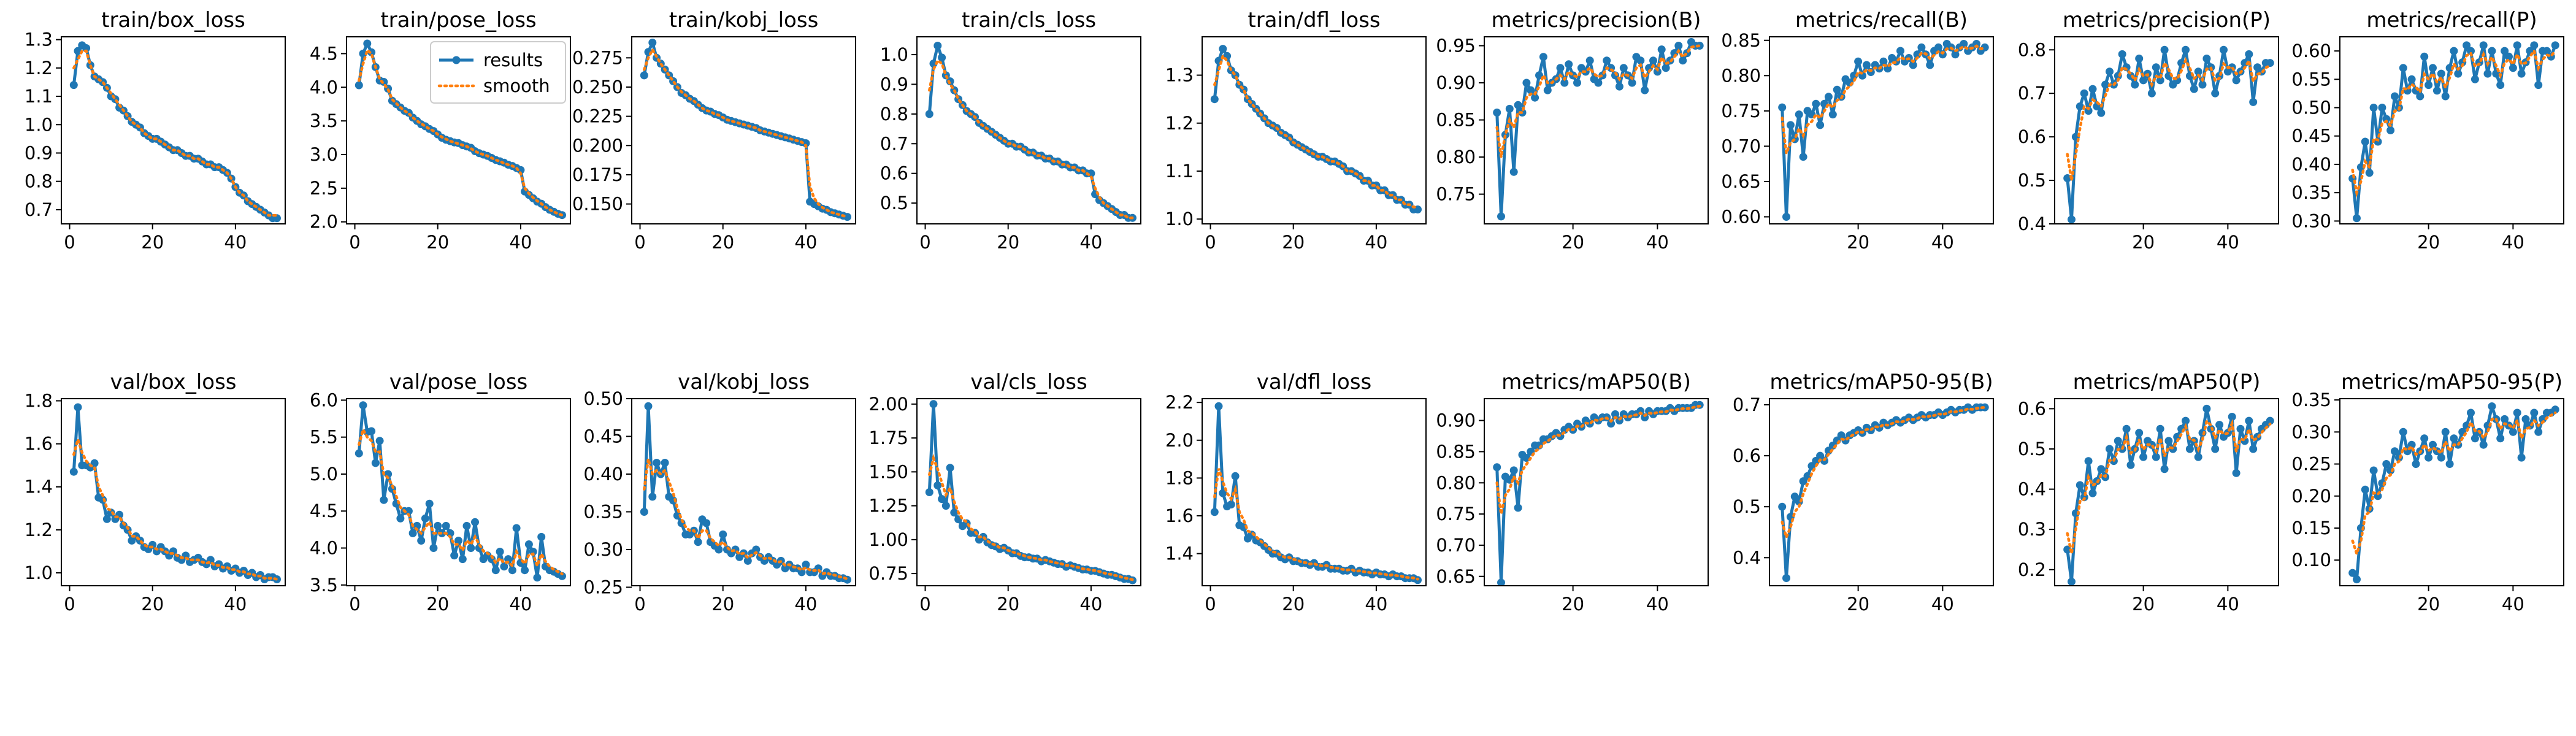 The height and width of the screenshot is (736, 2576). What do you see at coordinates (894, 173) in the screenshot?
I see `y-tick-label: 0.6` at bounding box center [894, 173].